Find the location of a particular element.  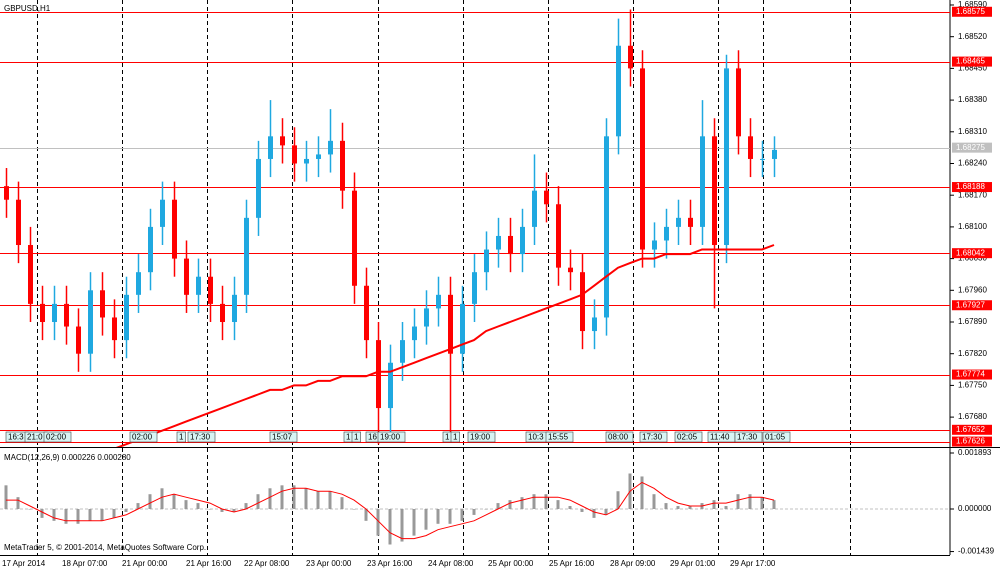

x-tick-label: 25 Apr 16:00 is located at coordinates (572, 563).